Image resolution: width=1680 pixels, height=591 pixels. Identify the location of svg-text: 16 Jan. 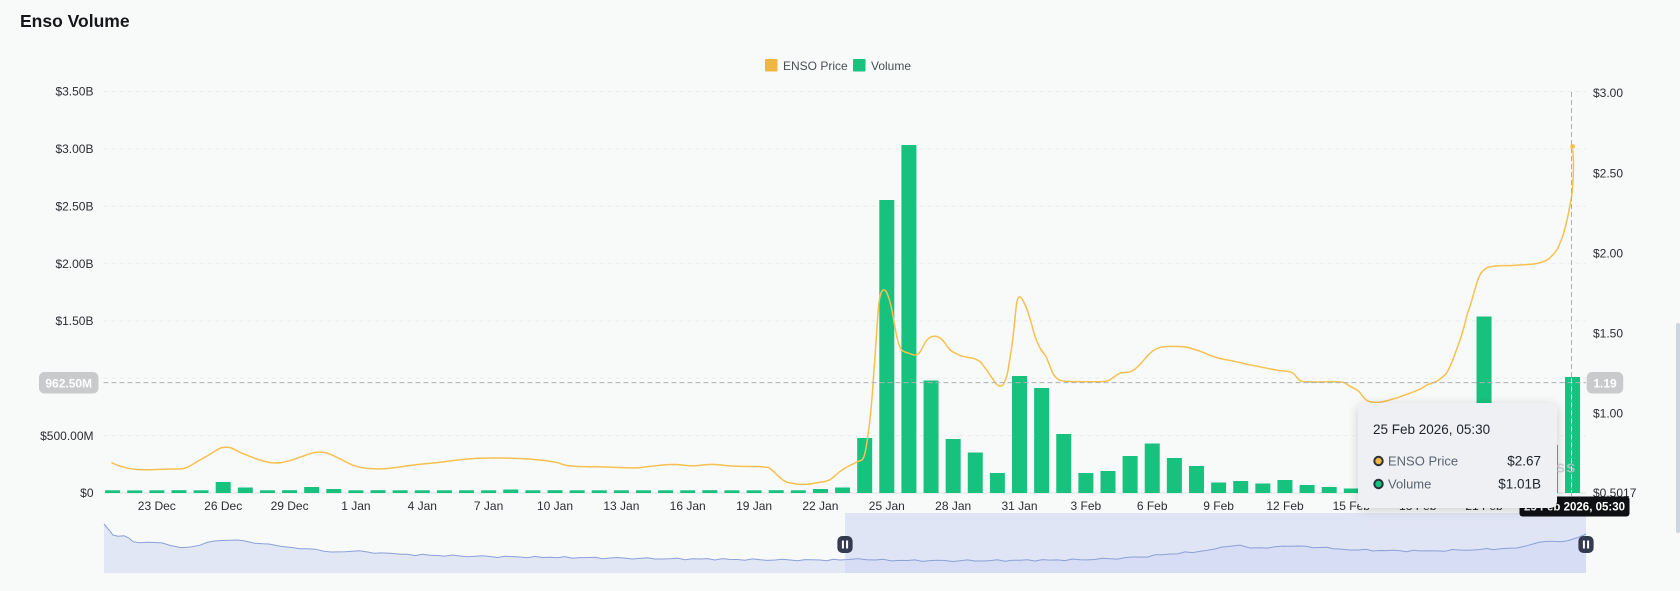
(688, 506).